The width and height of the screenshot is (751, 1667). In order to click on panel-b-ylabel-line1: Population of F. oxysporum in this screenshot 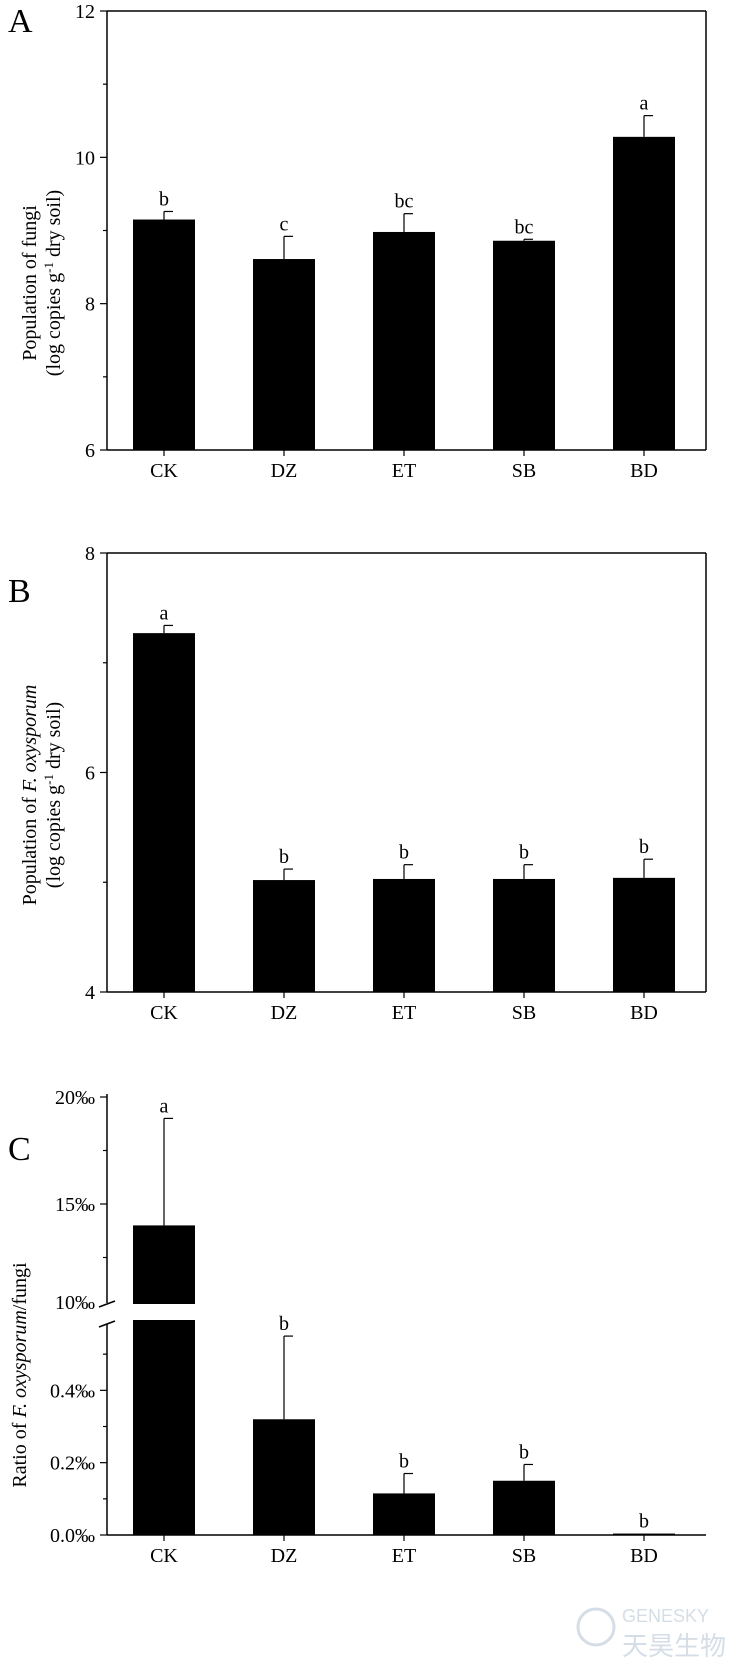, I will do `click(30, 795)`.